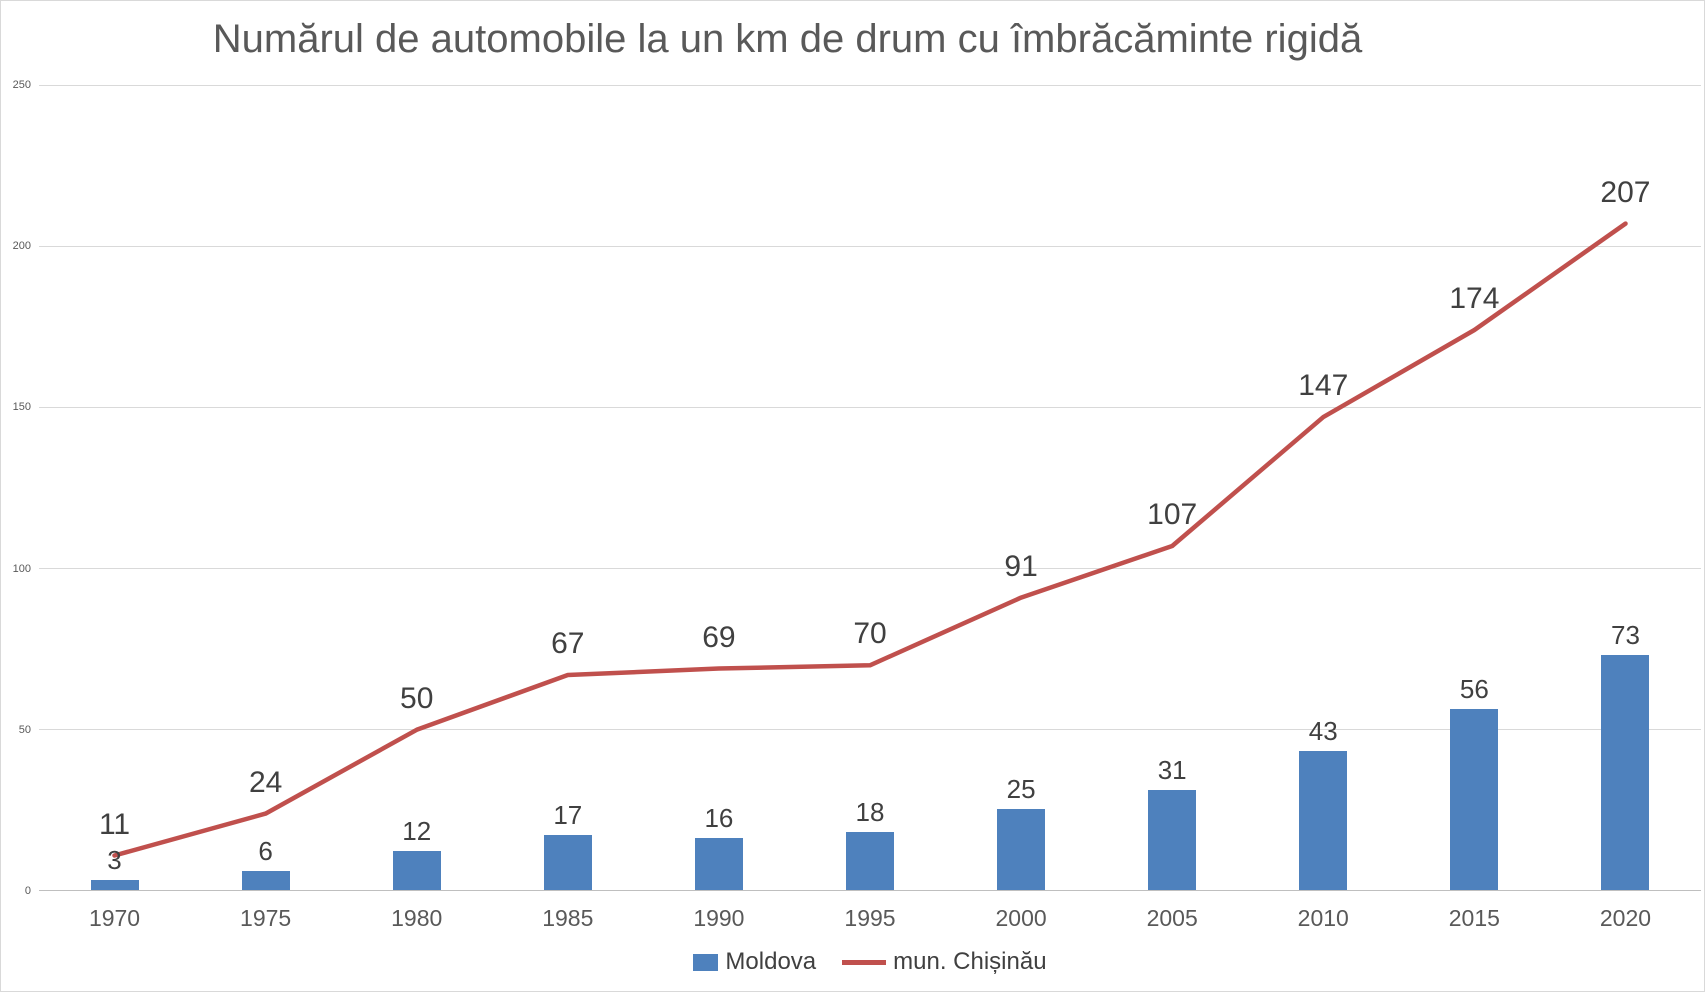  What do you see at coordinates (1172, 918) in the screenshot?
I see `x-tick-label: 2005` at bounding box center [1172, 918].